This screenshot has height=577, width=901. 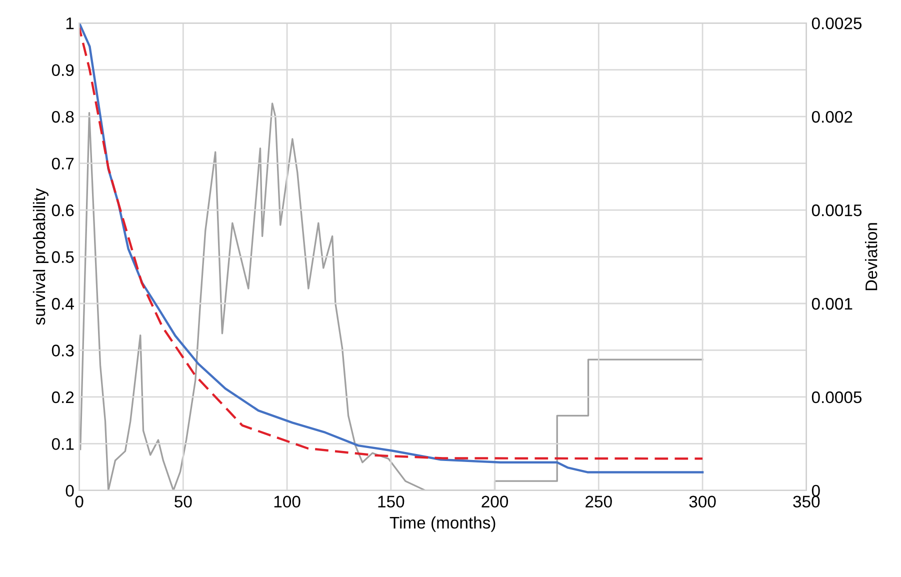 I want to click on y-tick-label: 0.4, so click(x=63, y=304).